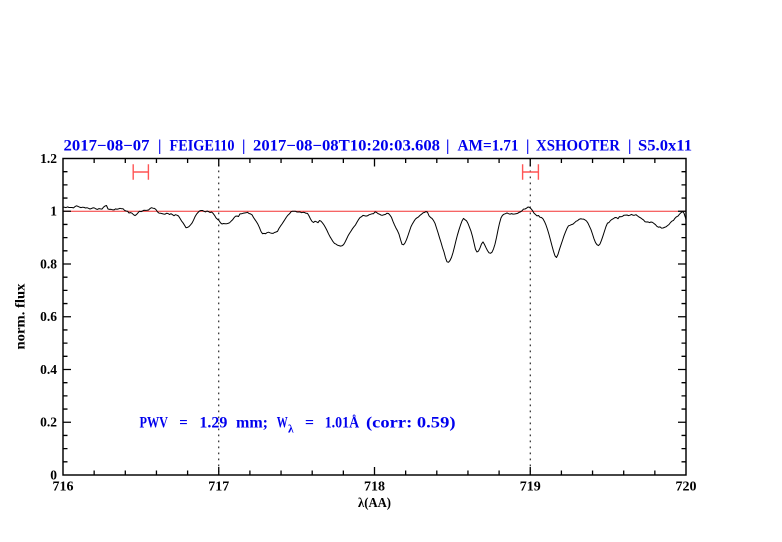 This screenshot has height=542, width=782. Describe the element at coordinates (48, 264) in the screenshot. I see `svg-text: 0.8` at that location.